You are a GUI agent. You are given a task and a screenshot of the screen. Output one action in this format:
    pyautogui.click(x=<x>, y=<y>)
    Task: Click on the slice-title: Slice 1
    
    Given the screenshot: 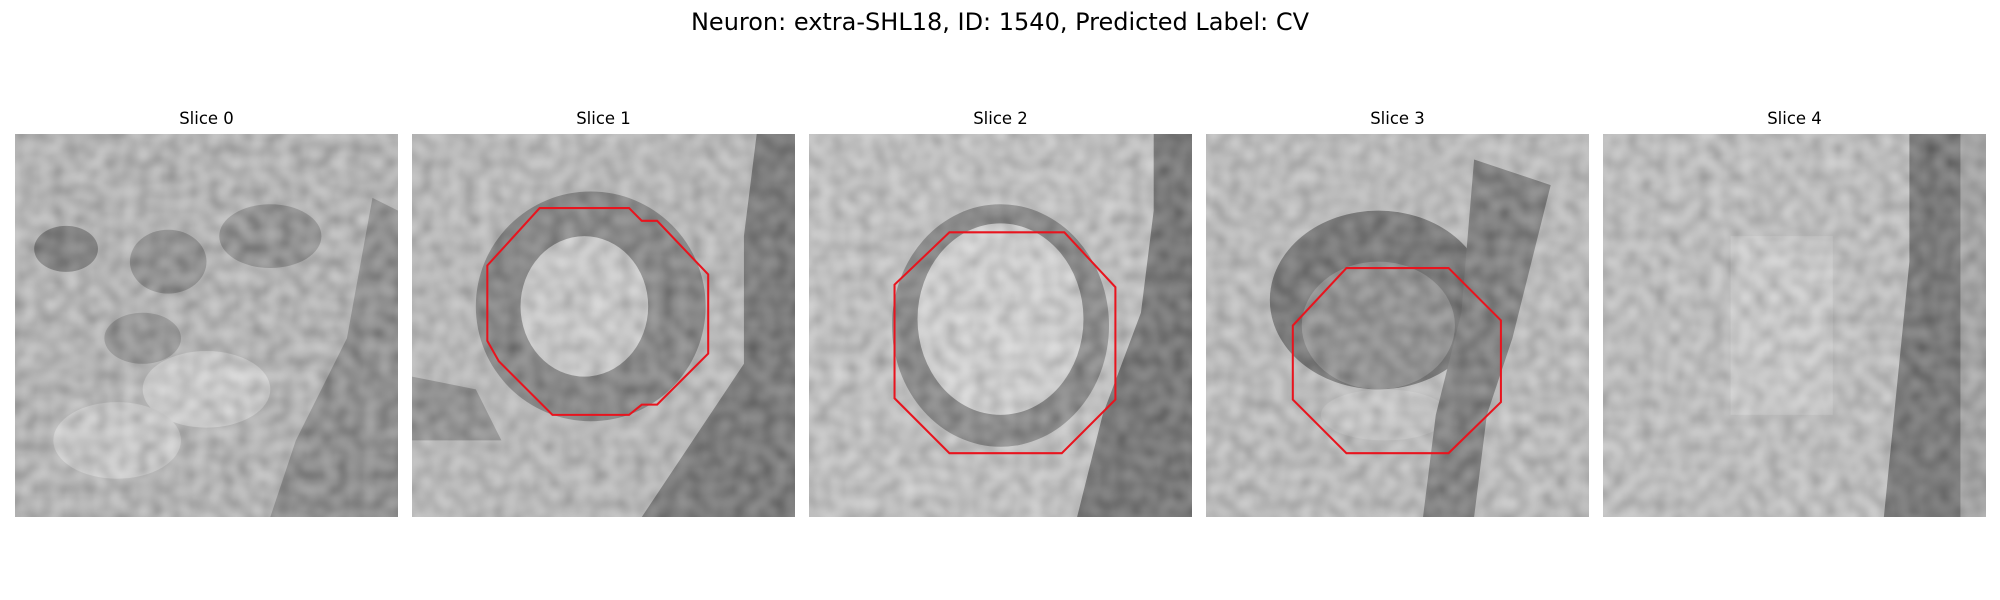 What is the action you would take?
    pyautogui.click(x=603, y=118)
    